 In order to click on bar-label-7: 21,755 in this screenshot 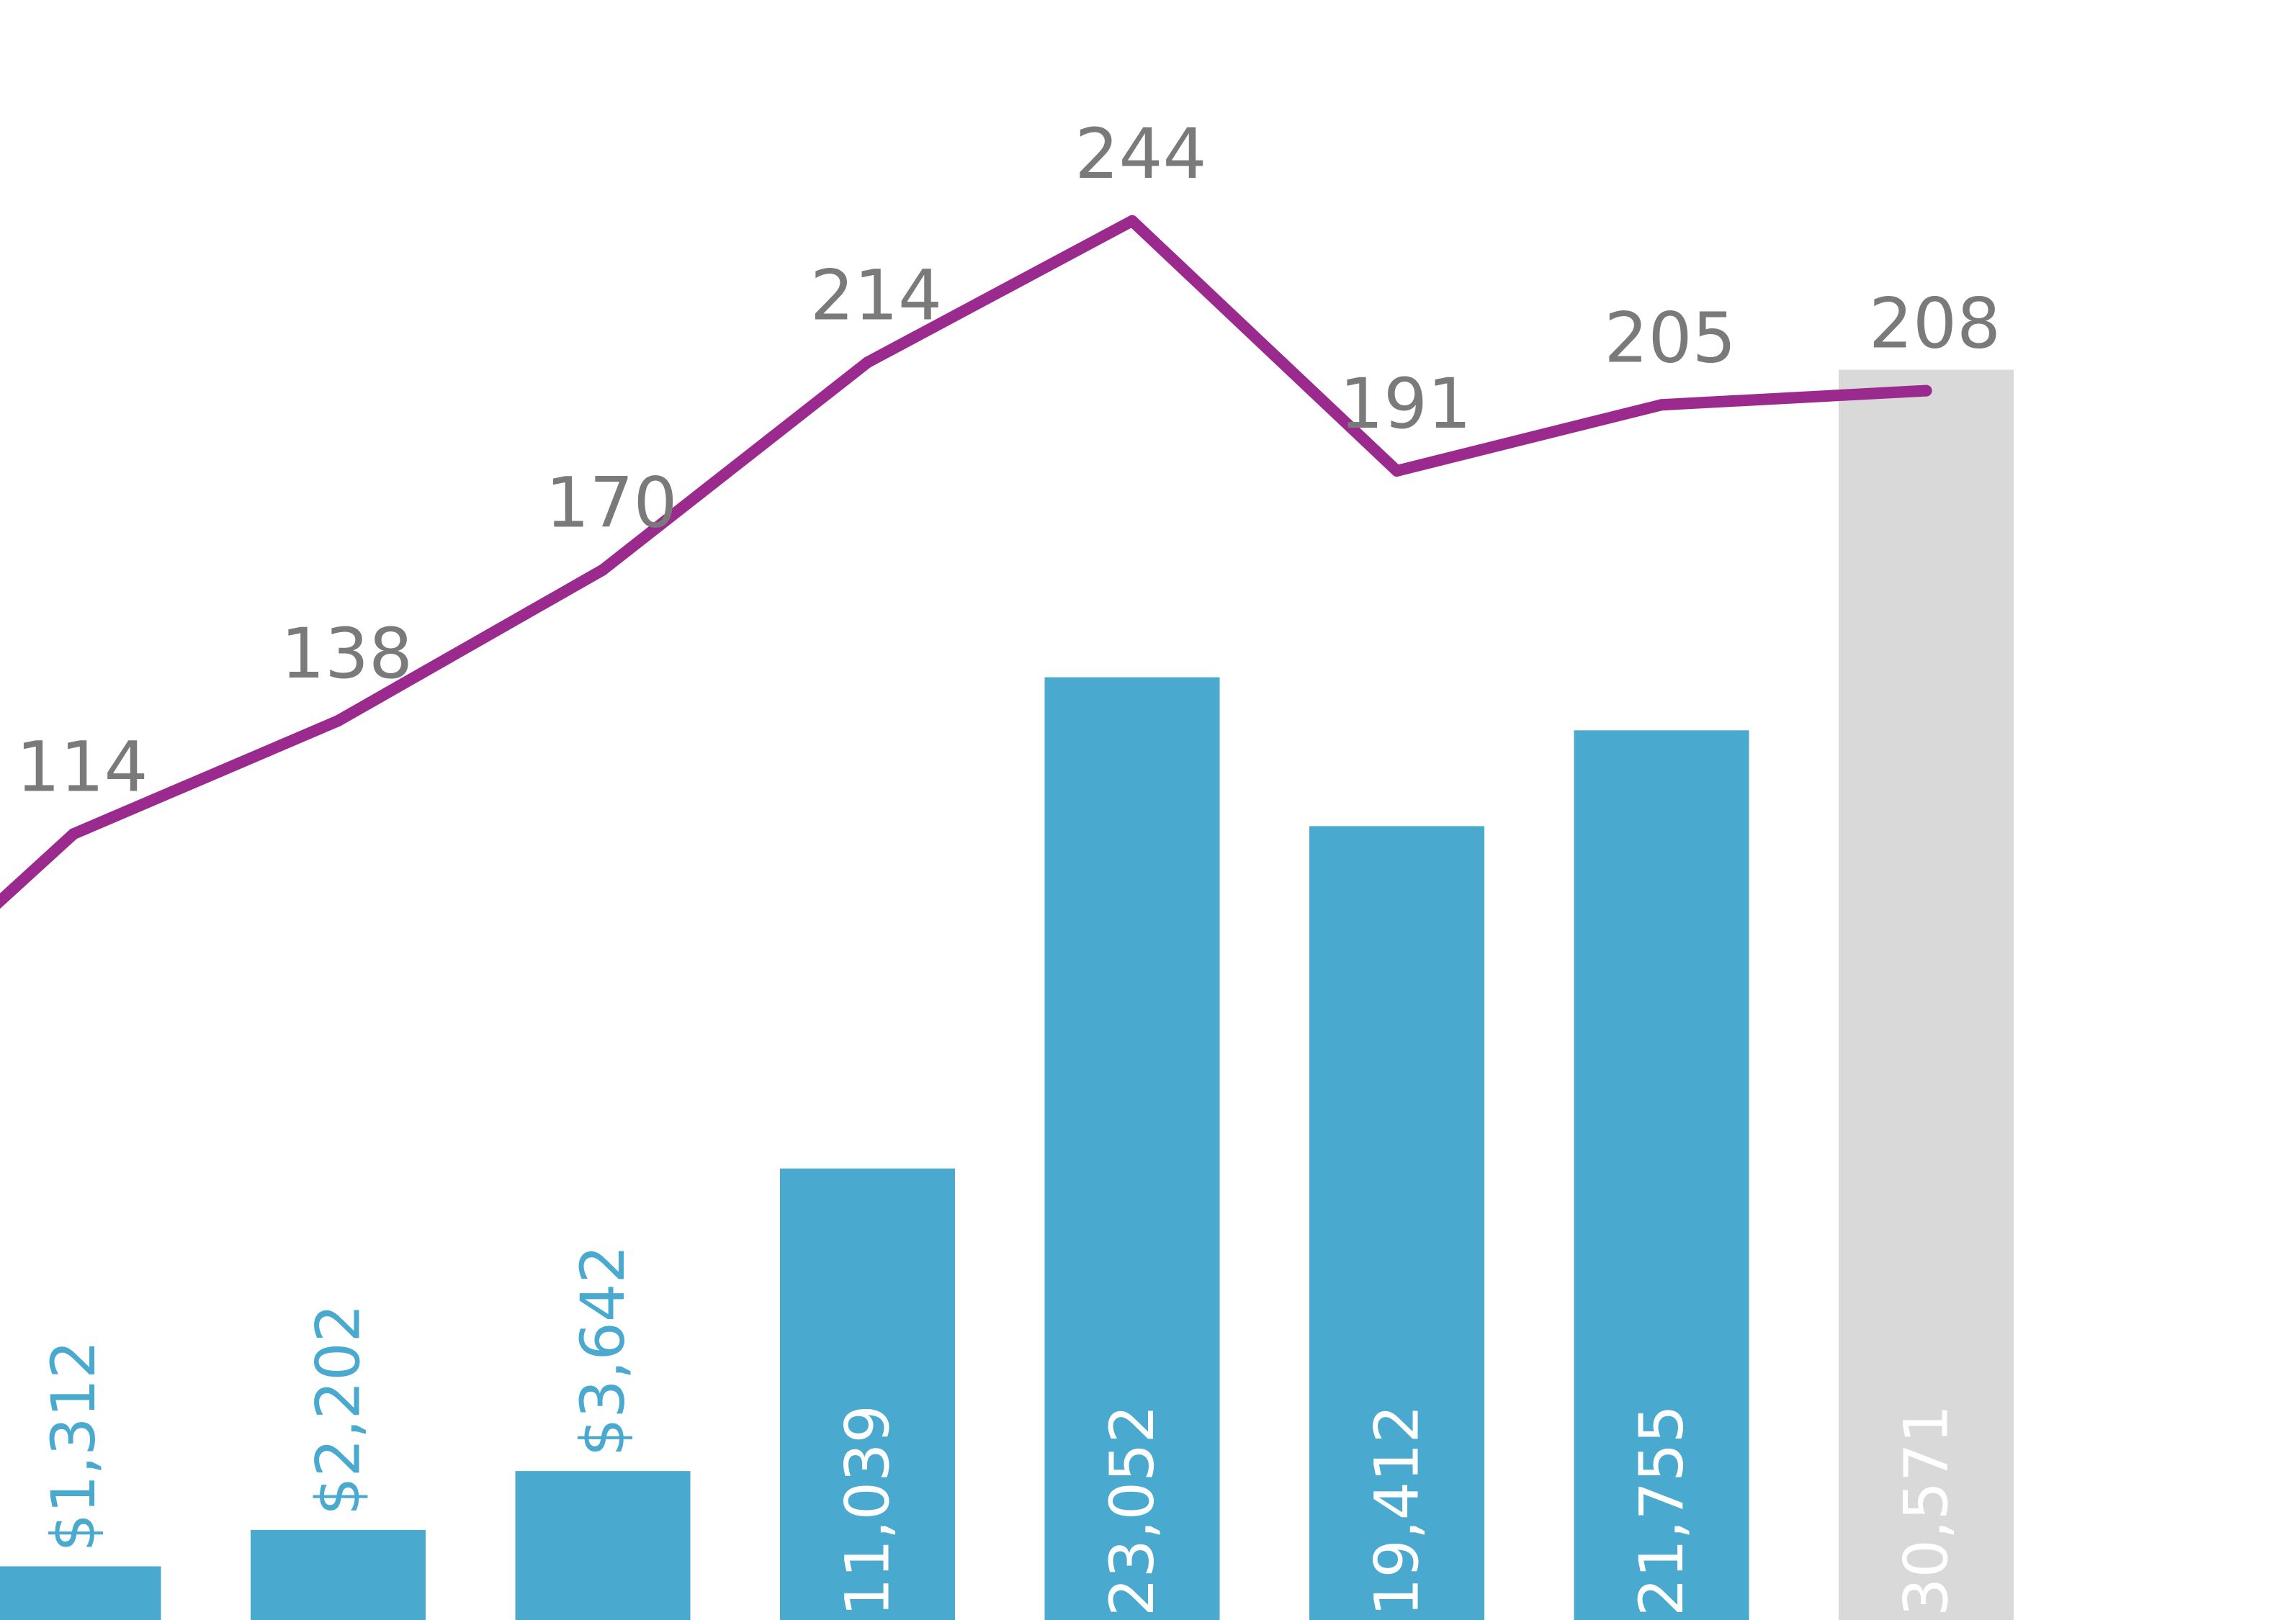, I will do `click(1661, 1510)`.